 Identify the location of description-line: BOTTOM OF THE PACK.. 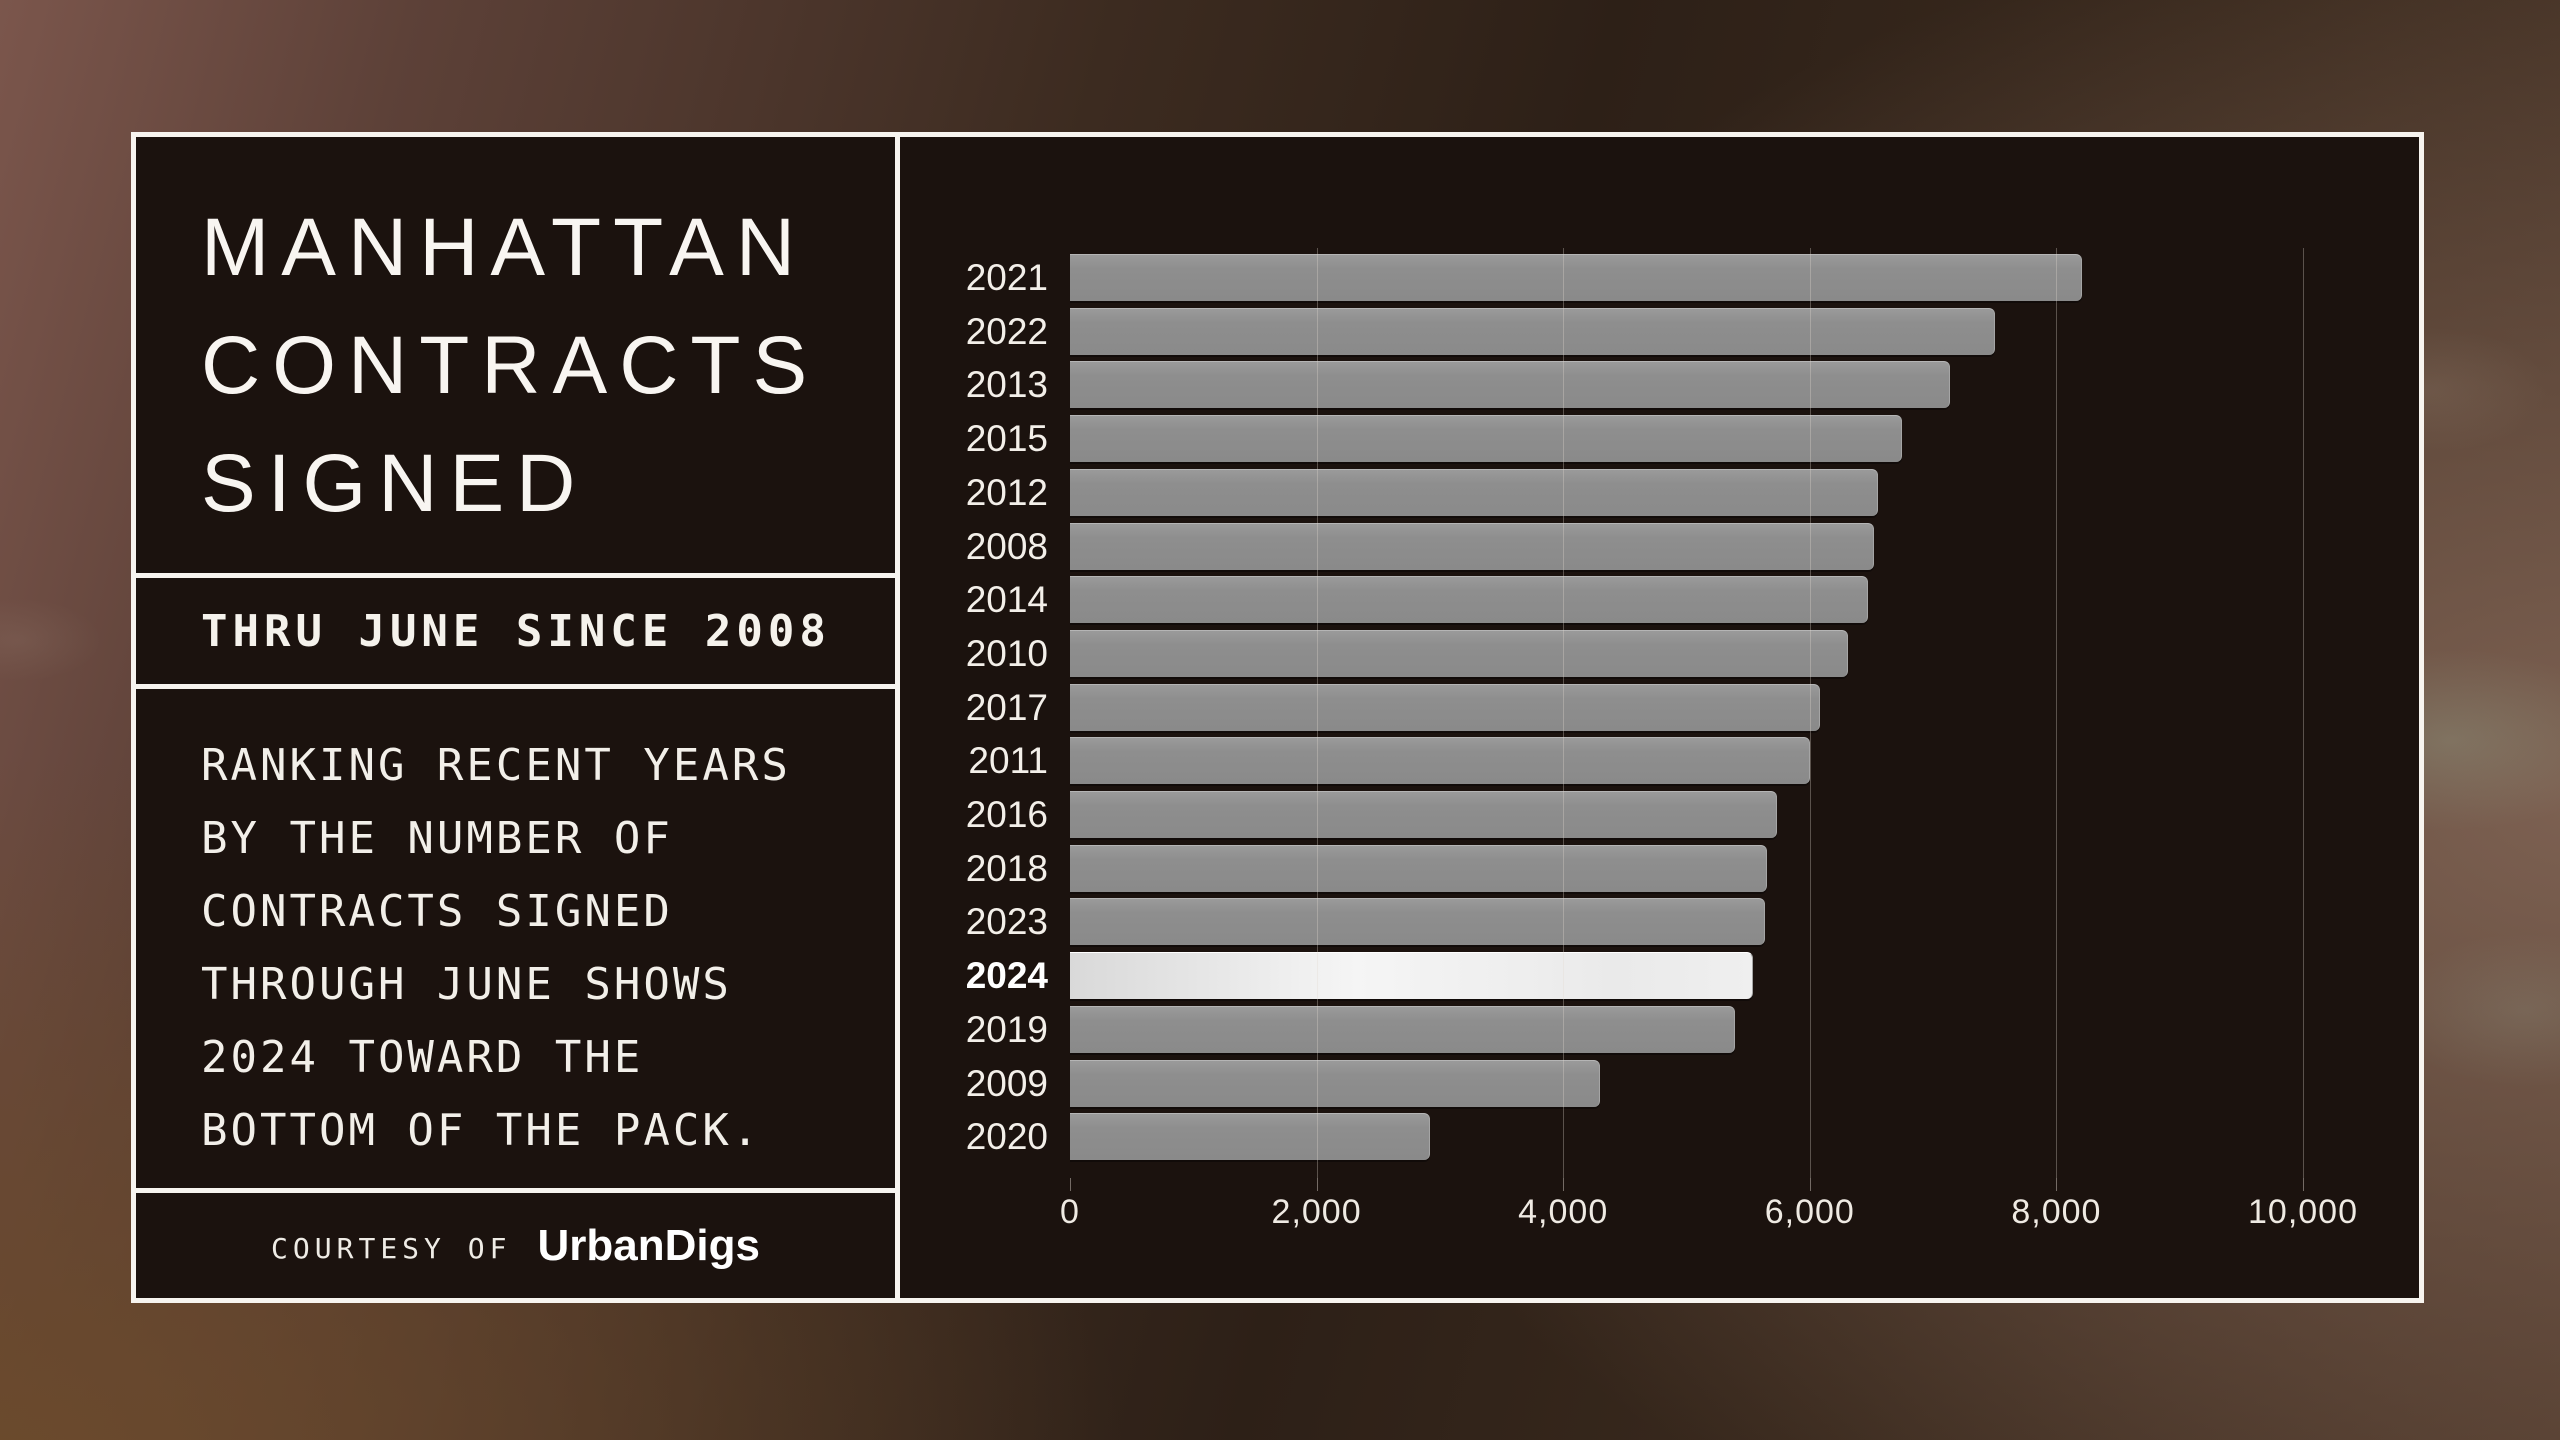
(481, 1130).